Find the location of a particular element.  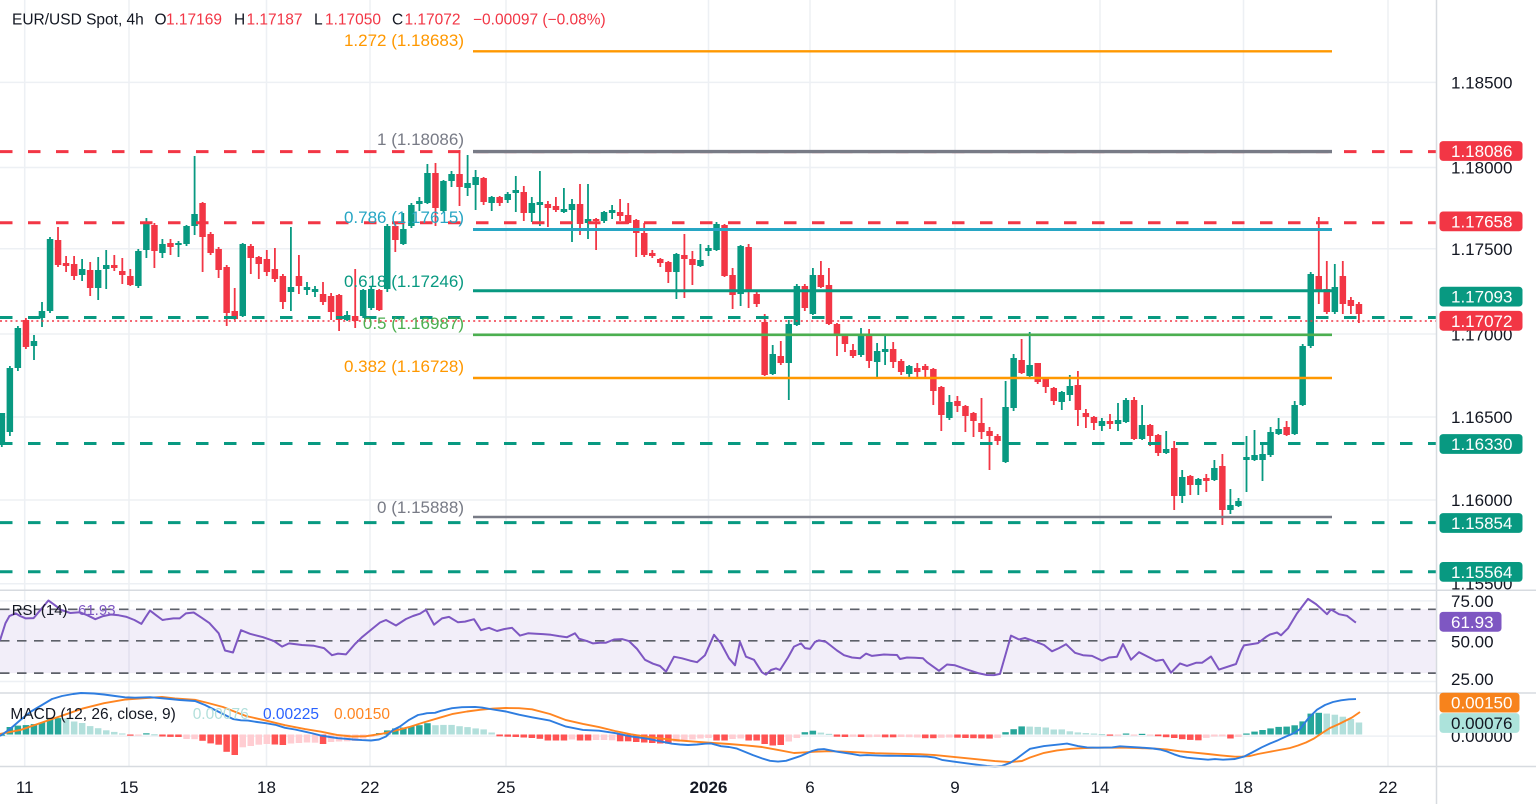

svg-text: 1.16000 is located at coordinates (1481, 500).